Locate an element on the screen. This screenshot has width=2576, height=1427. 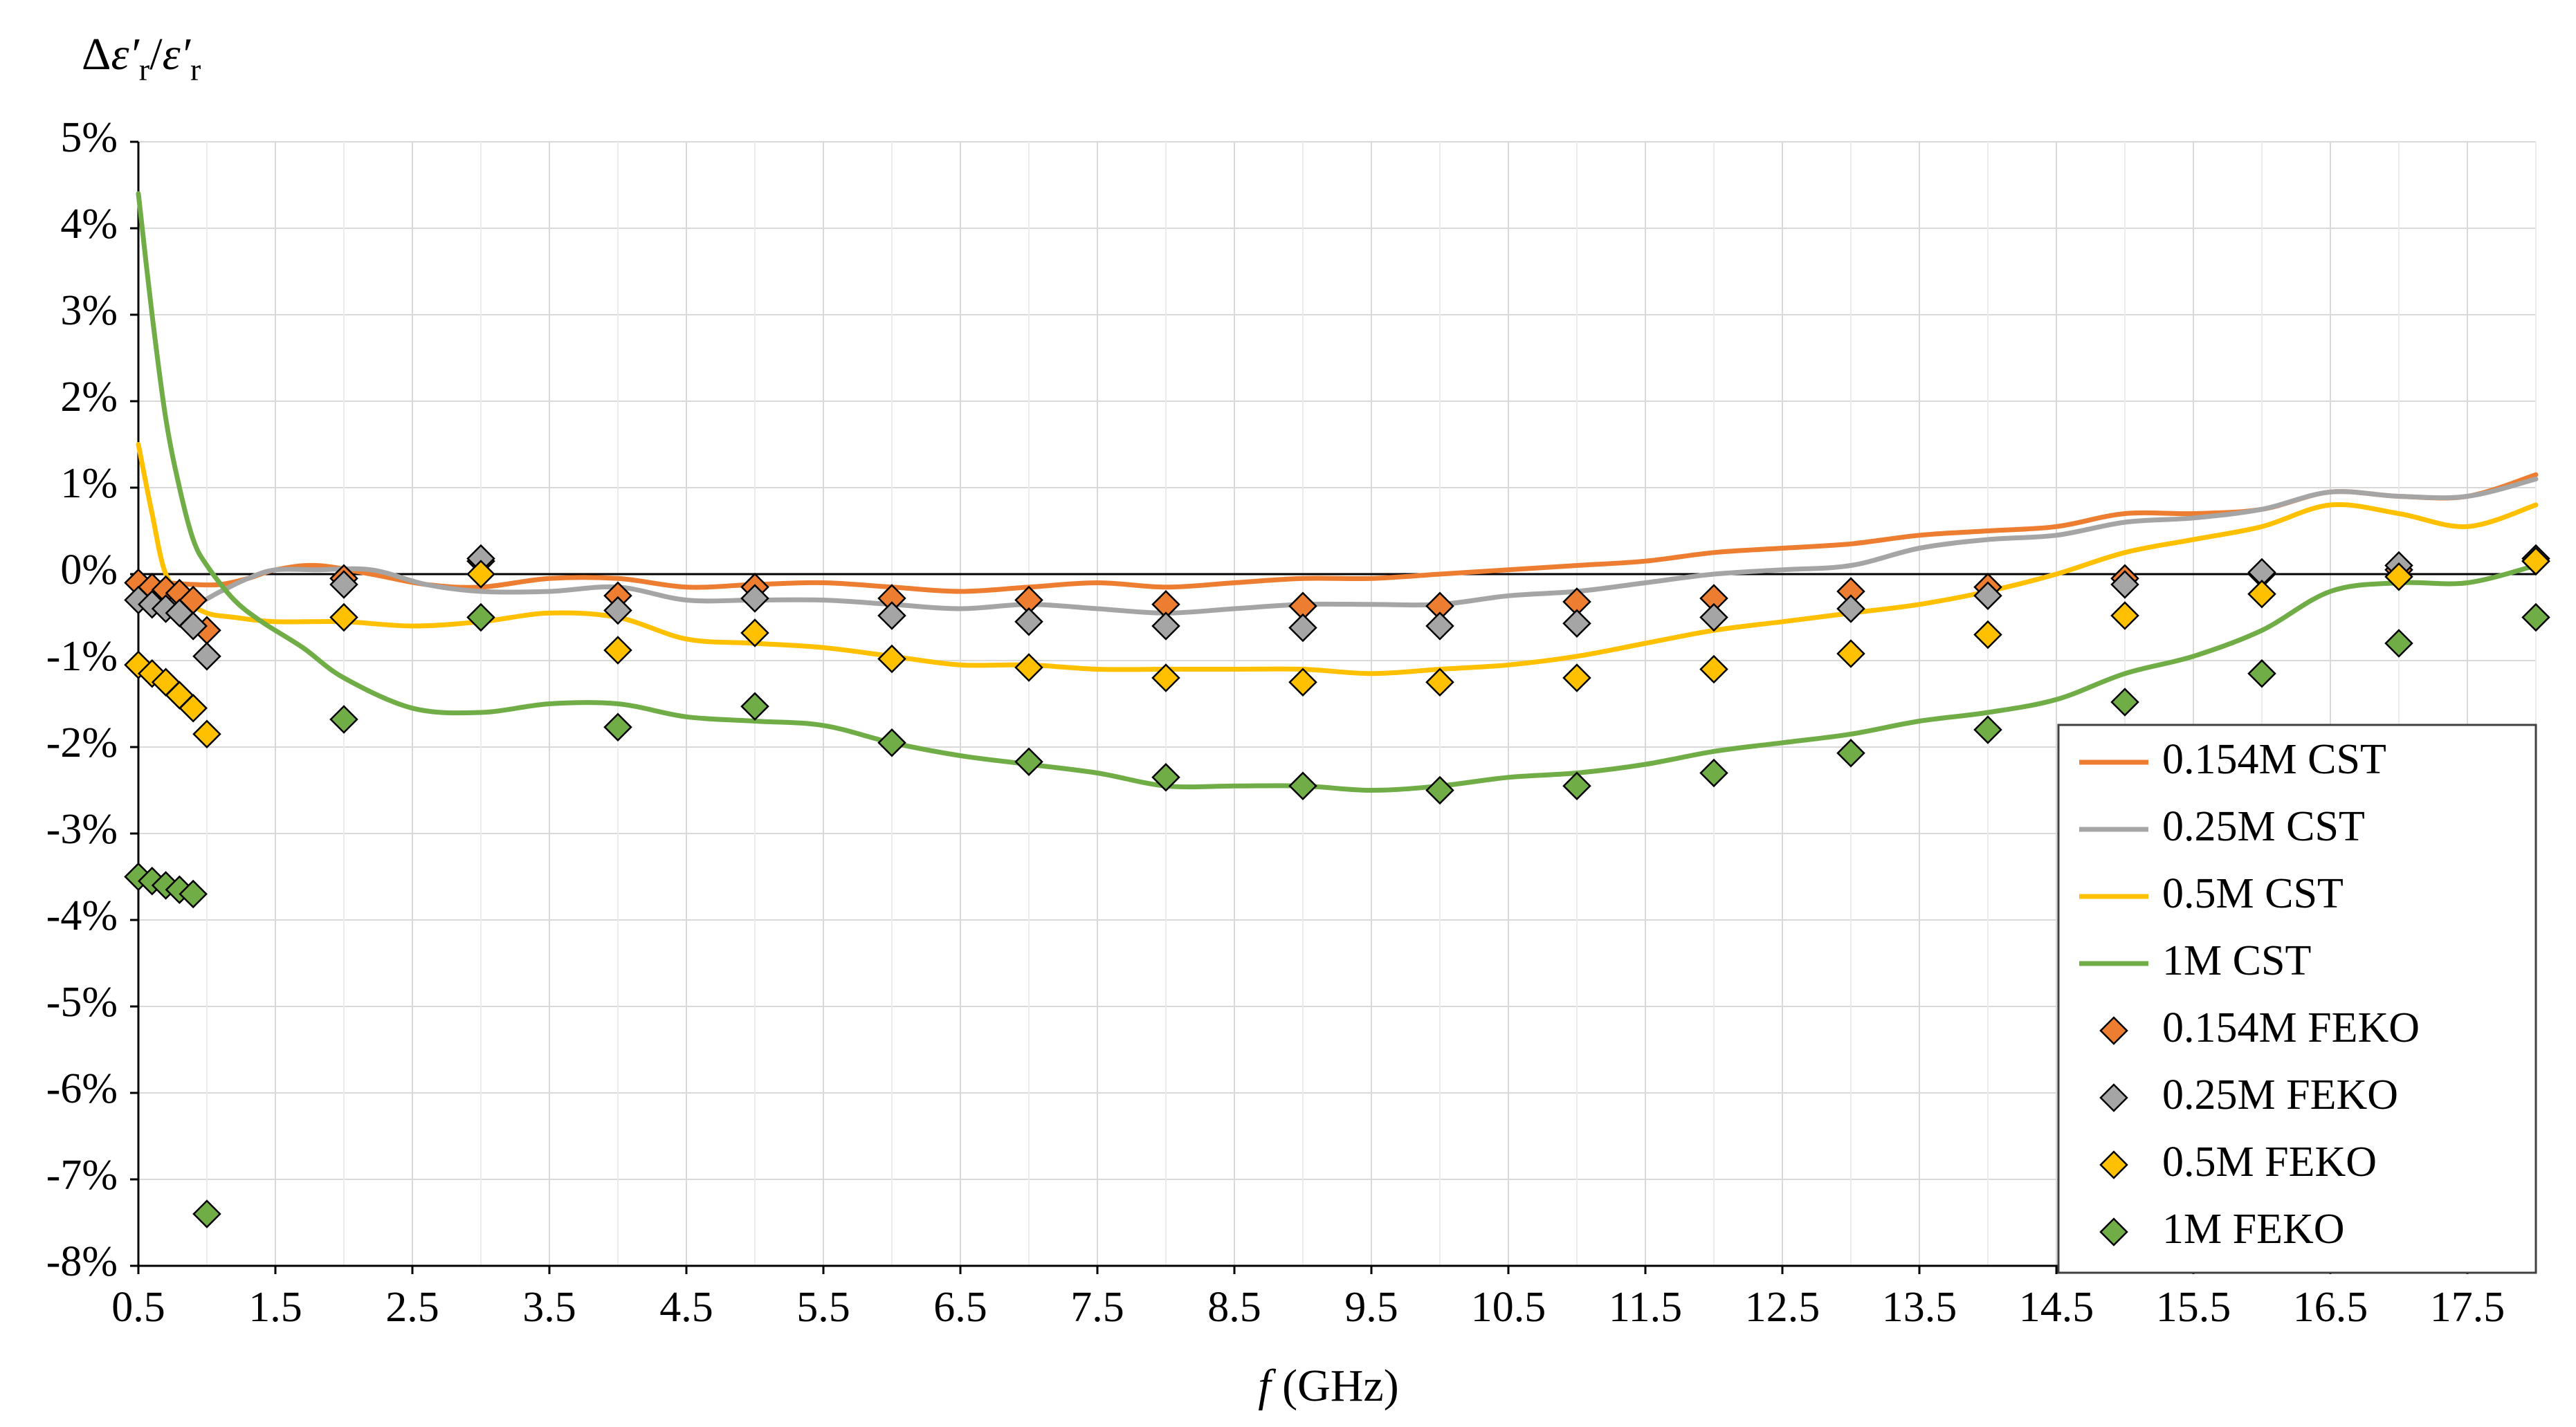
series-line-0-154m-cst is located at coordinates (1337, 533).